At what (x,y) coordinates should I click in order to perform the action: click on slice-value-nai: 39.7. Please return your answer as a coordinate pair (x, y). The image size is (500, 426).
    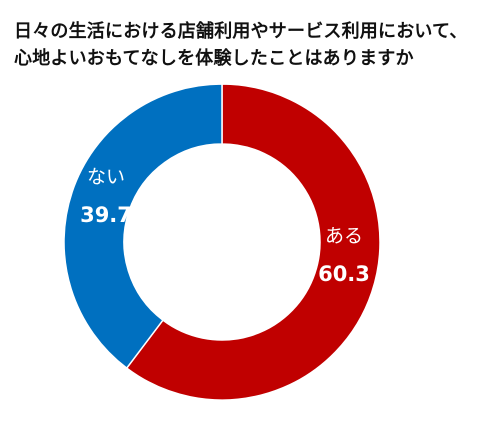
    Looking at the image, I should click on (106, 215).